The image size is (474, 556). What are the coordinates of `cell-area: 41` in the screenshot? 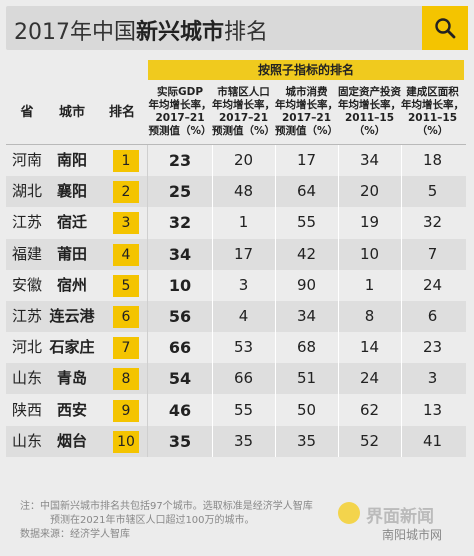 It's located at (432, 440).